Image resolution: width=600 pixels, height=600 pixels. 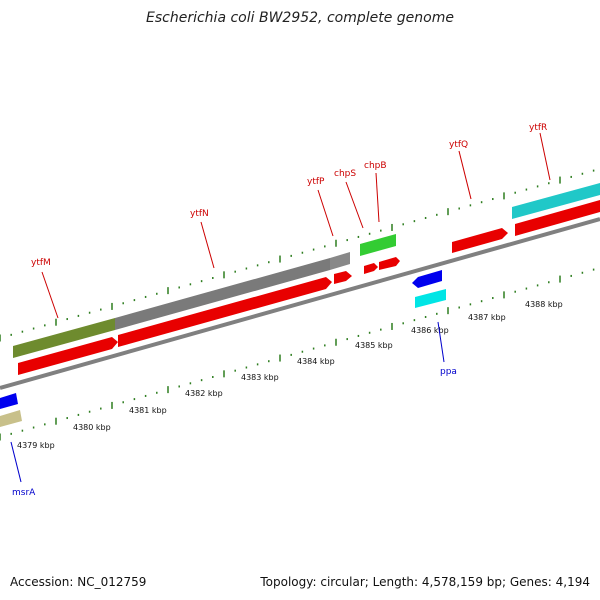 What do you see at coordinates (458, 145) in the screenshot?
I see `gene-label-ytfQ: ytfQ` at bounding box center [458, 145].